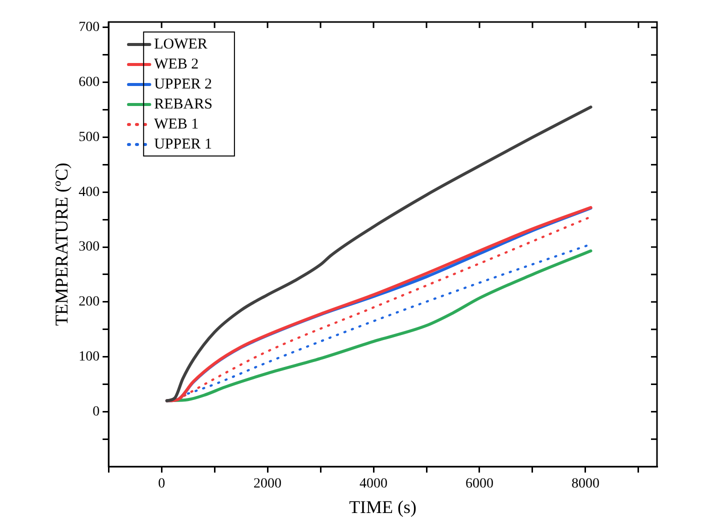  What do you see at coordinates (374, 484) in the screenshot?
I see `x-tick-label: 4000` at bounding box center [374, 484].